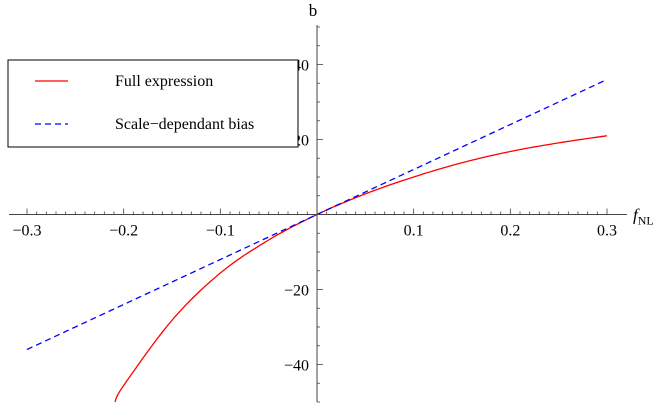 The width and height of the screenshot is (664, 414). What do you see at coordinates (646, 221) in the screenshot?
I see `x-axis-label-subscript: NL` at bounding box center [646, 221].